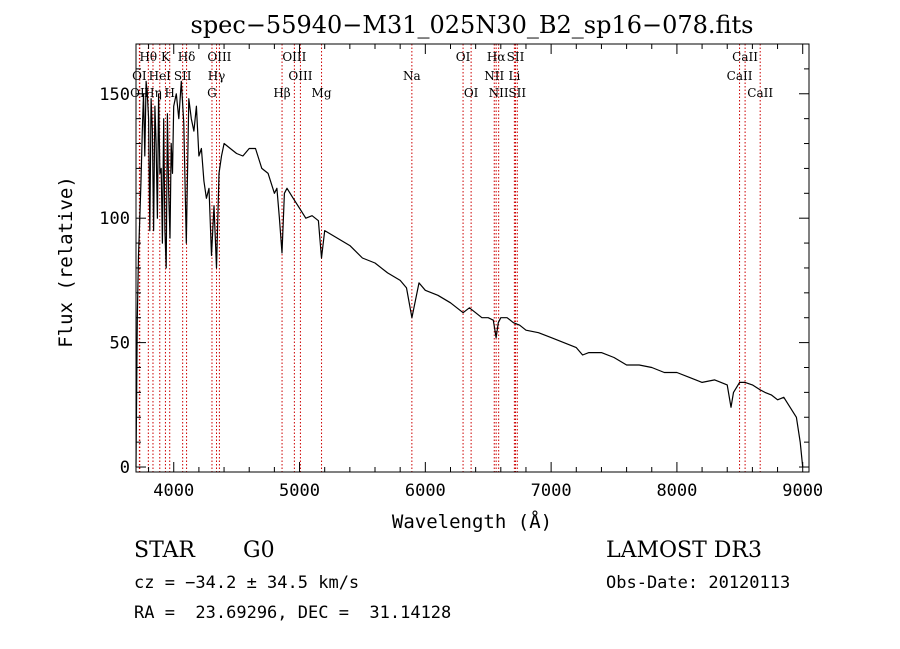  I want to click on x-axis-label: Wavelength (Å), so click(472, 521).